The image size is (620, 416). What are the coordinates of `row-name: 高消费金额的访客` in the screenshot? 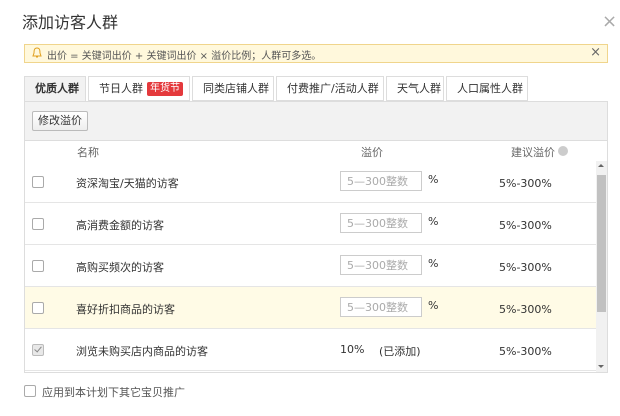 It's located at (120, 225).